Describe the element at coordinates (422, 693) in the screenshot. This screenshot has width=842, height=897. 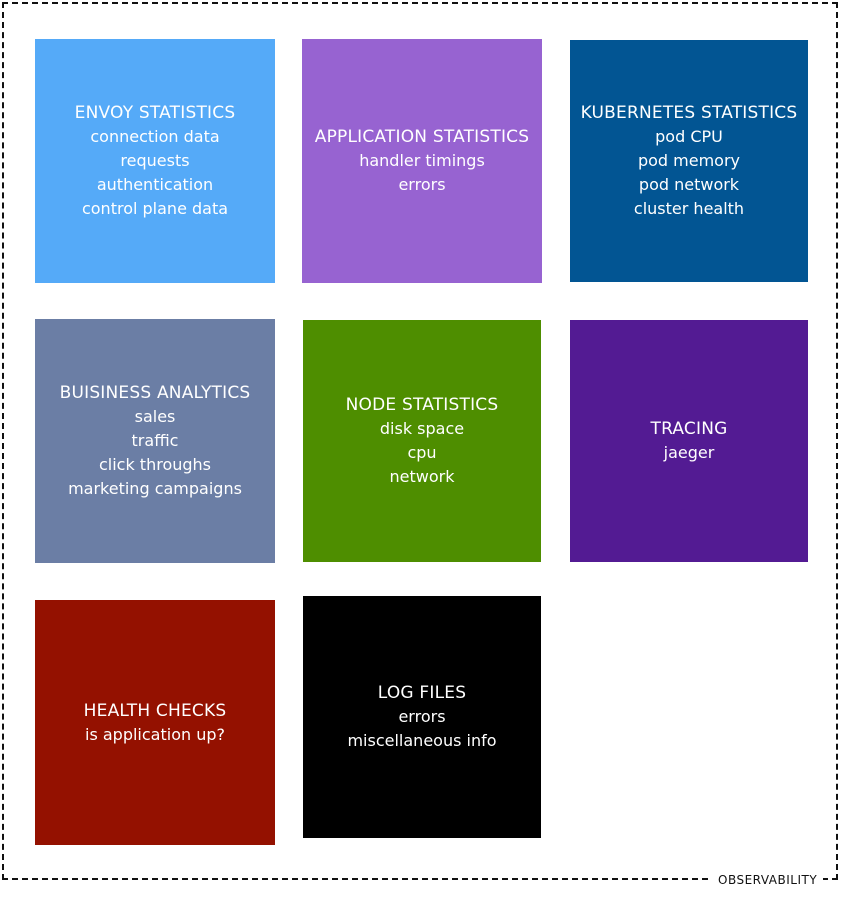
I see `card-title: LOG FILES` at that location.